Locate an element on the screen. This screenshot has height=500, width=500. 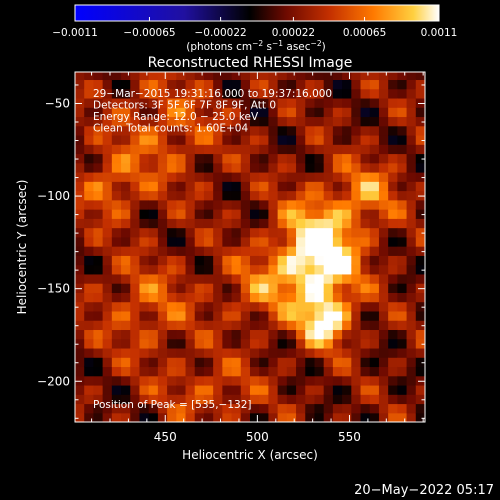
x-tick-label: 500 is located at coordinates (257, 437).